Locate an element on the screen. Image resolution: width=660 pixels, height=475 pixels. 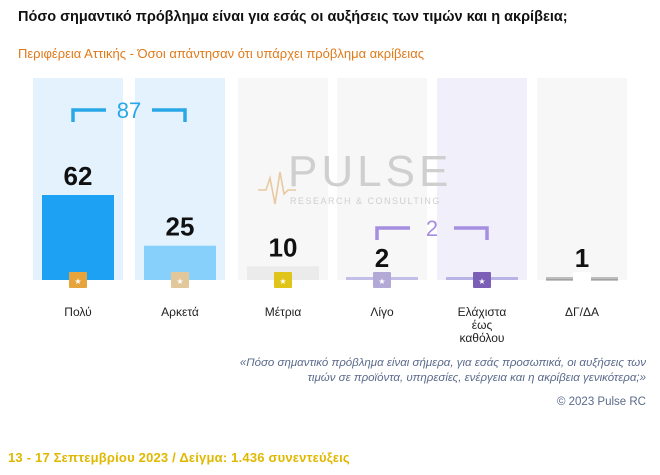
watermark-pulse-line-icon is located at coordinates (277, 188).